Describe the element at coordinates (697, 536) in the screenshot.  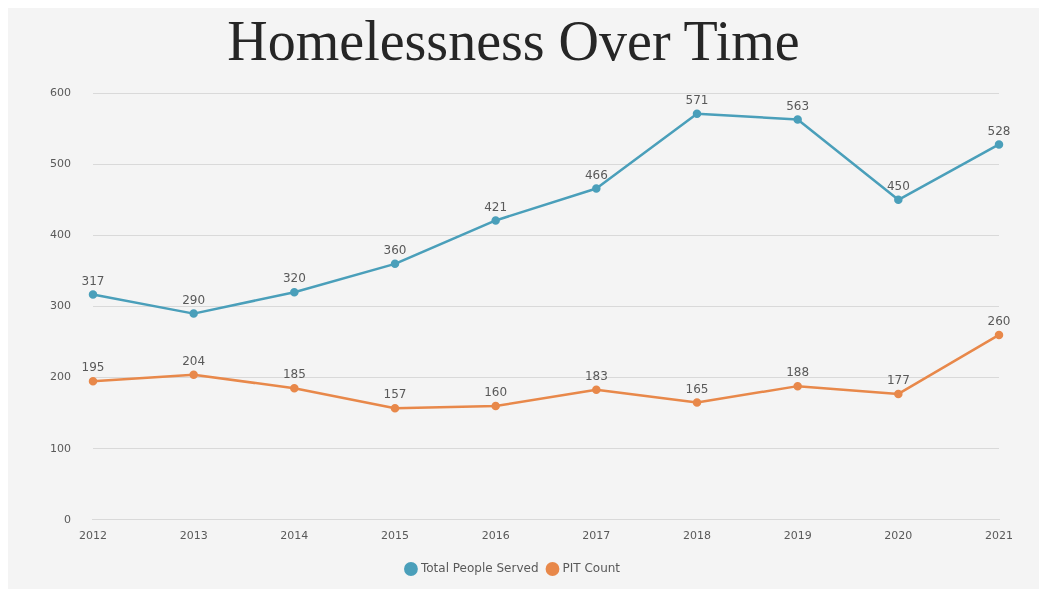
I see `x-tick-label: 2018` at that location.